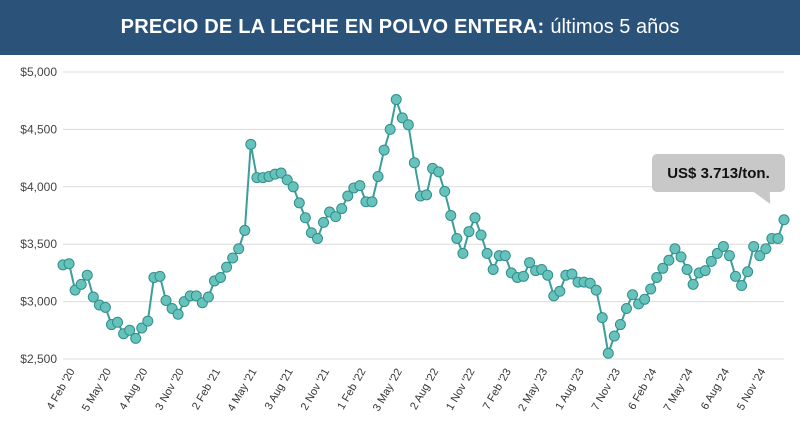  What do you see at coordinates (61, 389) in the screenshot?
I see `x-tick-label: 4 Feb '20` at bounding box center [61, 389].